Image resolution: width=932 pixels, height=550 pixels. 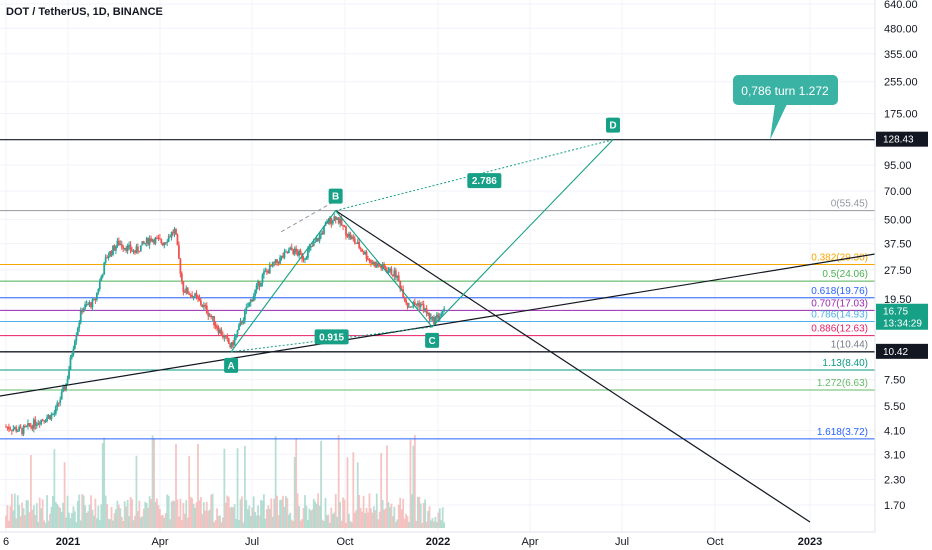 I want to click on callout-box, so click(x=785, y=90).